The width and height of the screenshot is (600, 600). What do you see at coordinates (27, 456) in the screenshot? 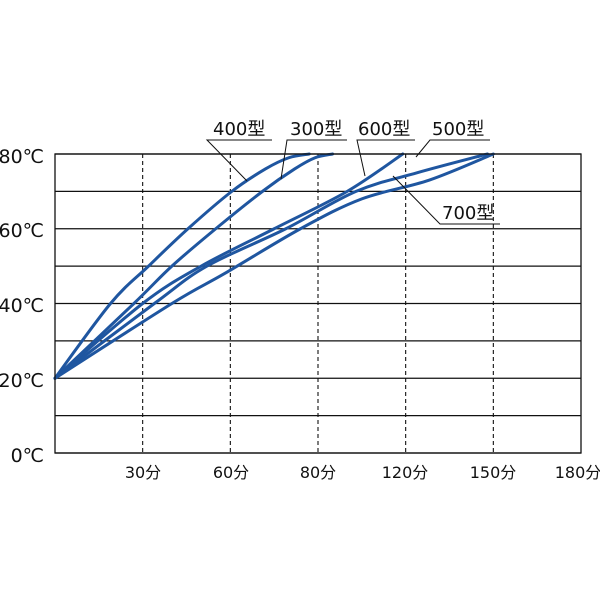
I see `y-tick-label: 0℃` at bounding box center [27, 456].